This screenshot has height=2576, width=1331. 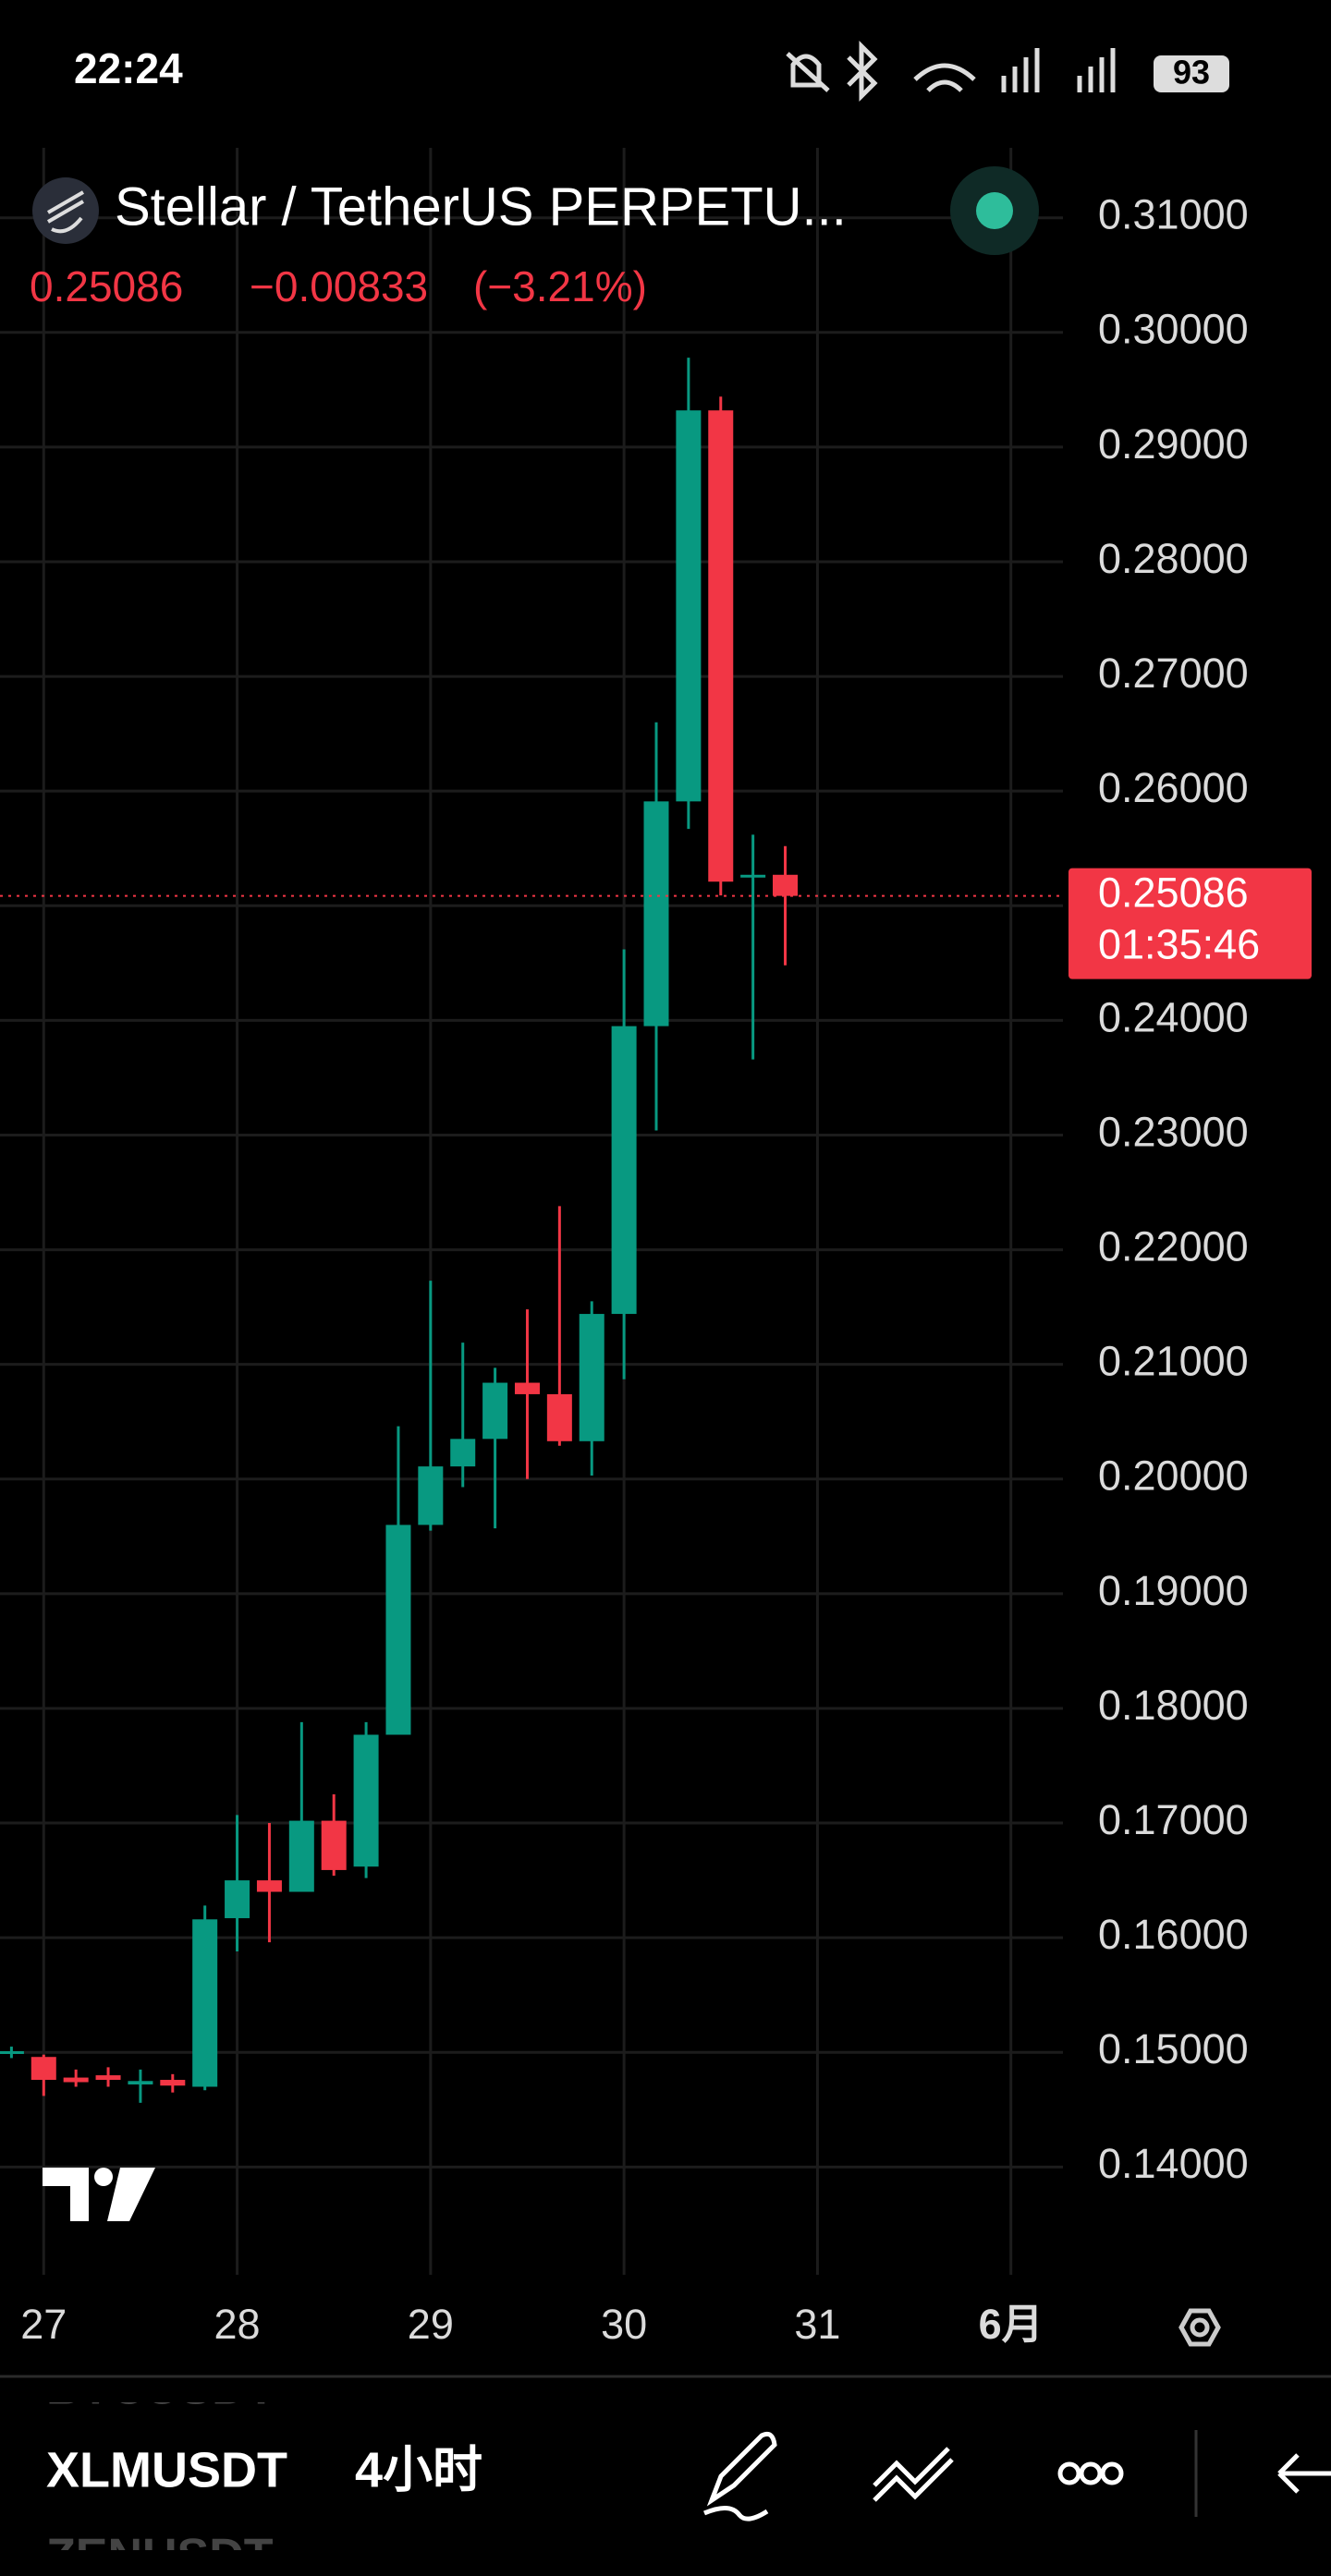 I want to click on y-tick-label: 0.31000, so click(x=1174, y=214).